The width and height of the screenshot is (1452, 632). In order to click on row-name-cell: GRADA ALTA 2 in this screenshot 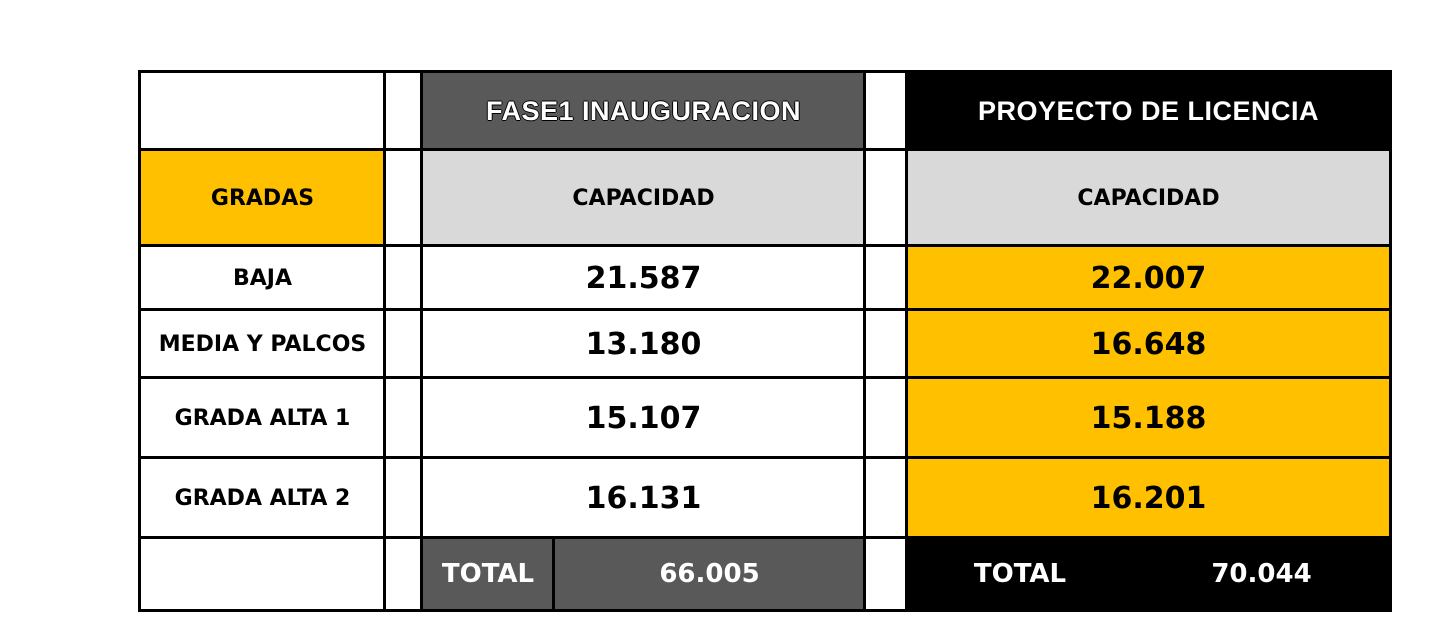, I will do `click(262, 498)`.